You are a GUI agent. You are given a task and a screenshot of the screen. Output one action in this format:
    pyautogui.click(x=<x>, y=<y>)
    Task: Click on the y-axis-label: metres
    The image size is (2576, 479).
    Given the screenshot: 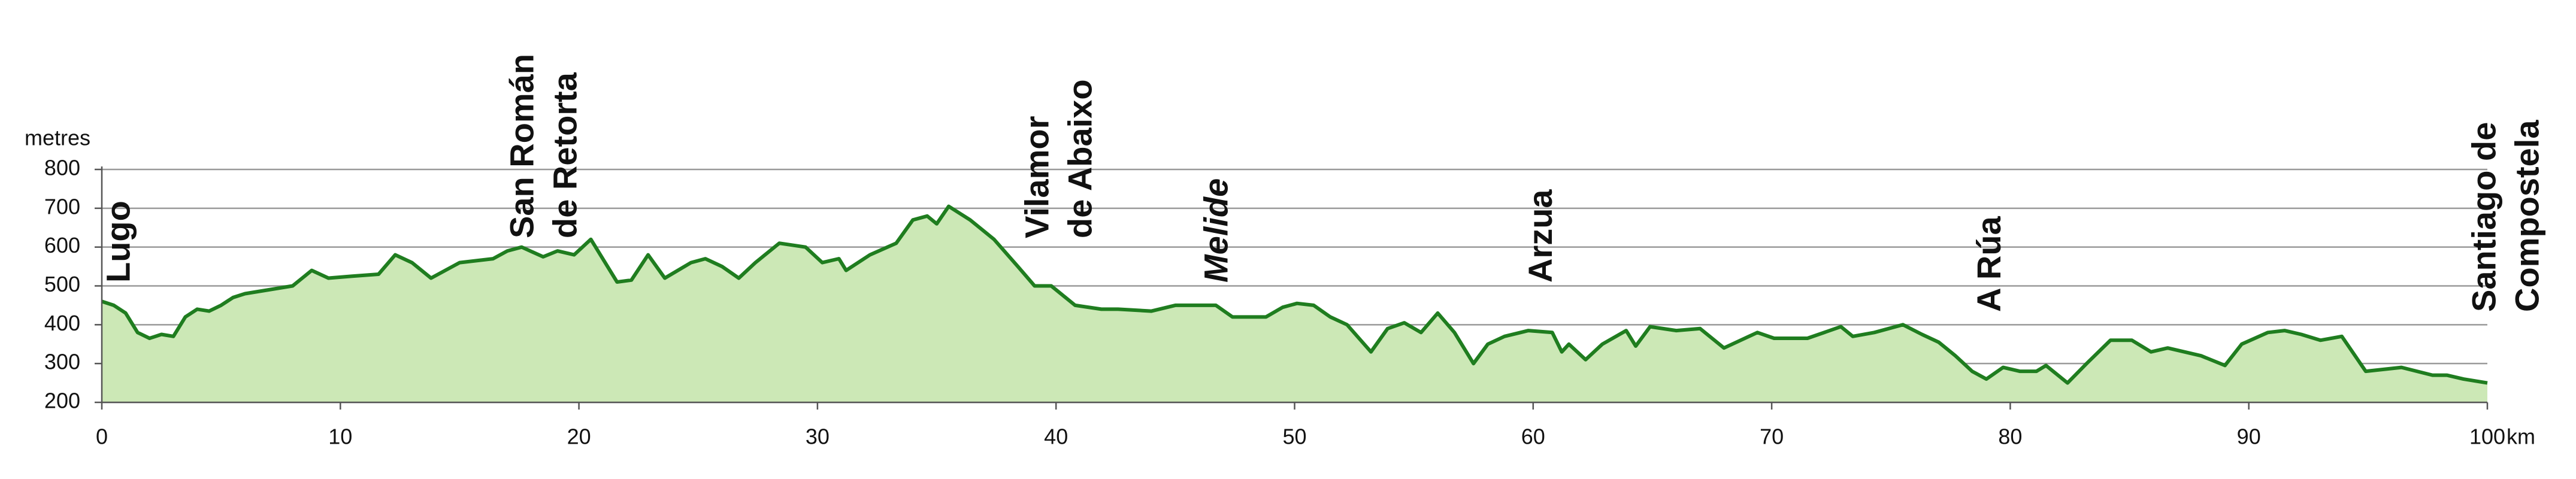 What is the action you would take?
    pyautogui.click(x=57, y=138)
    